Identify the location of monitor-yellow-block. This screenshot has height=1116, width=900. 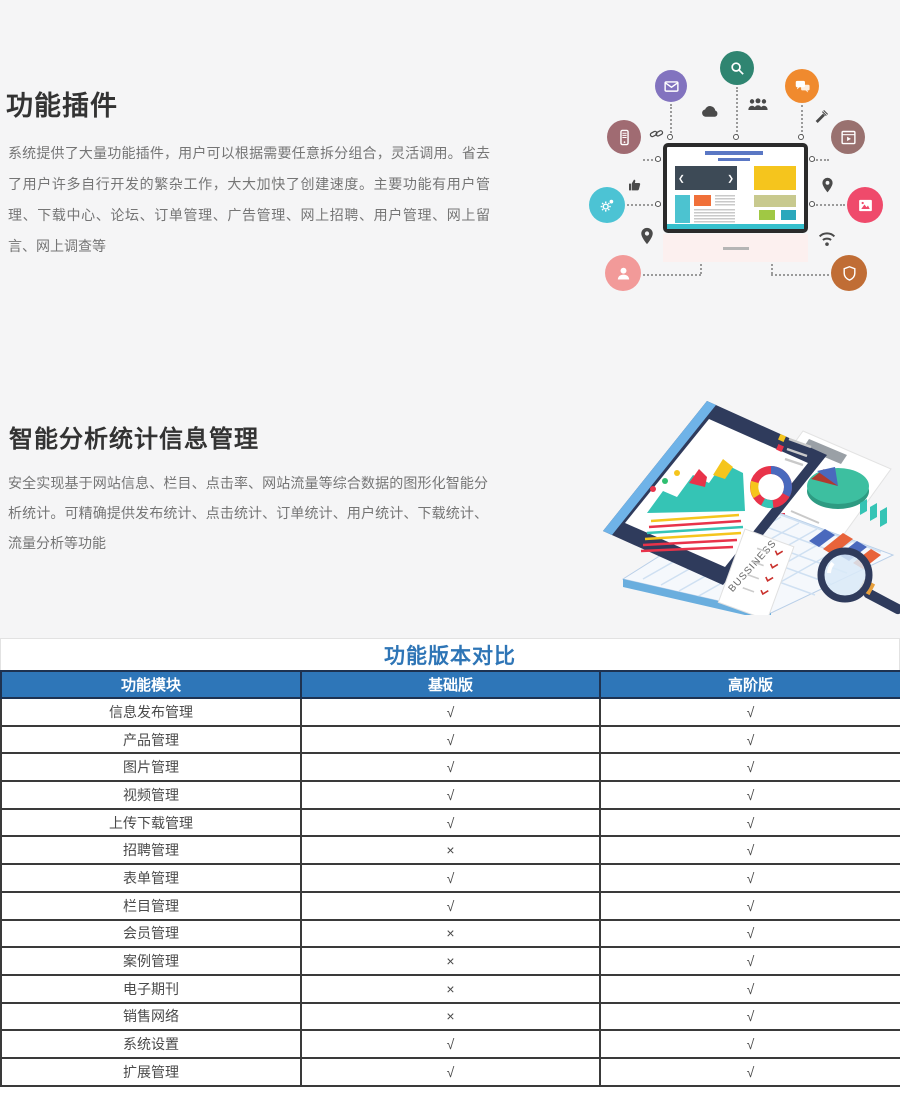
(775, 178).